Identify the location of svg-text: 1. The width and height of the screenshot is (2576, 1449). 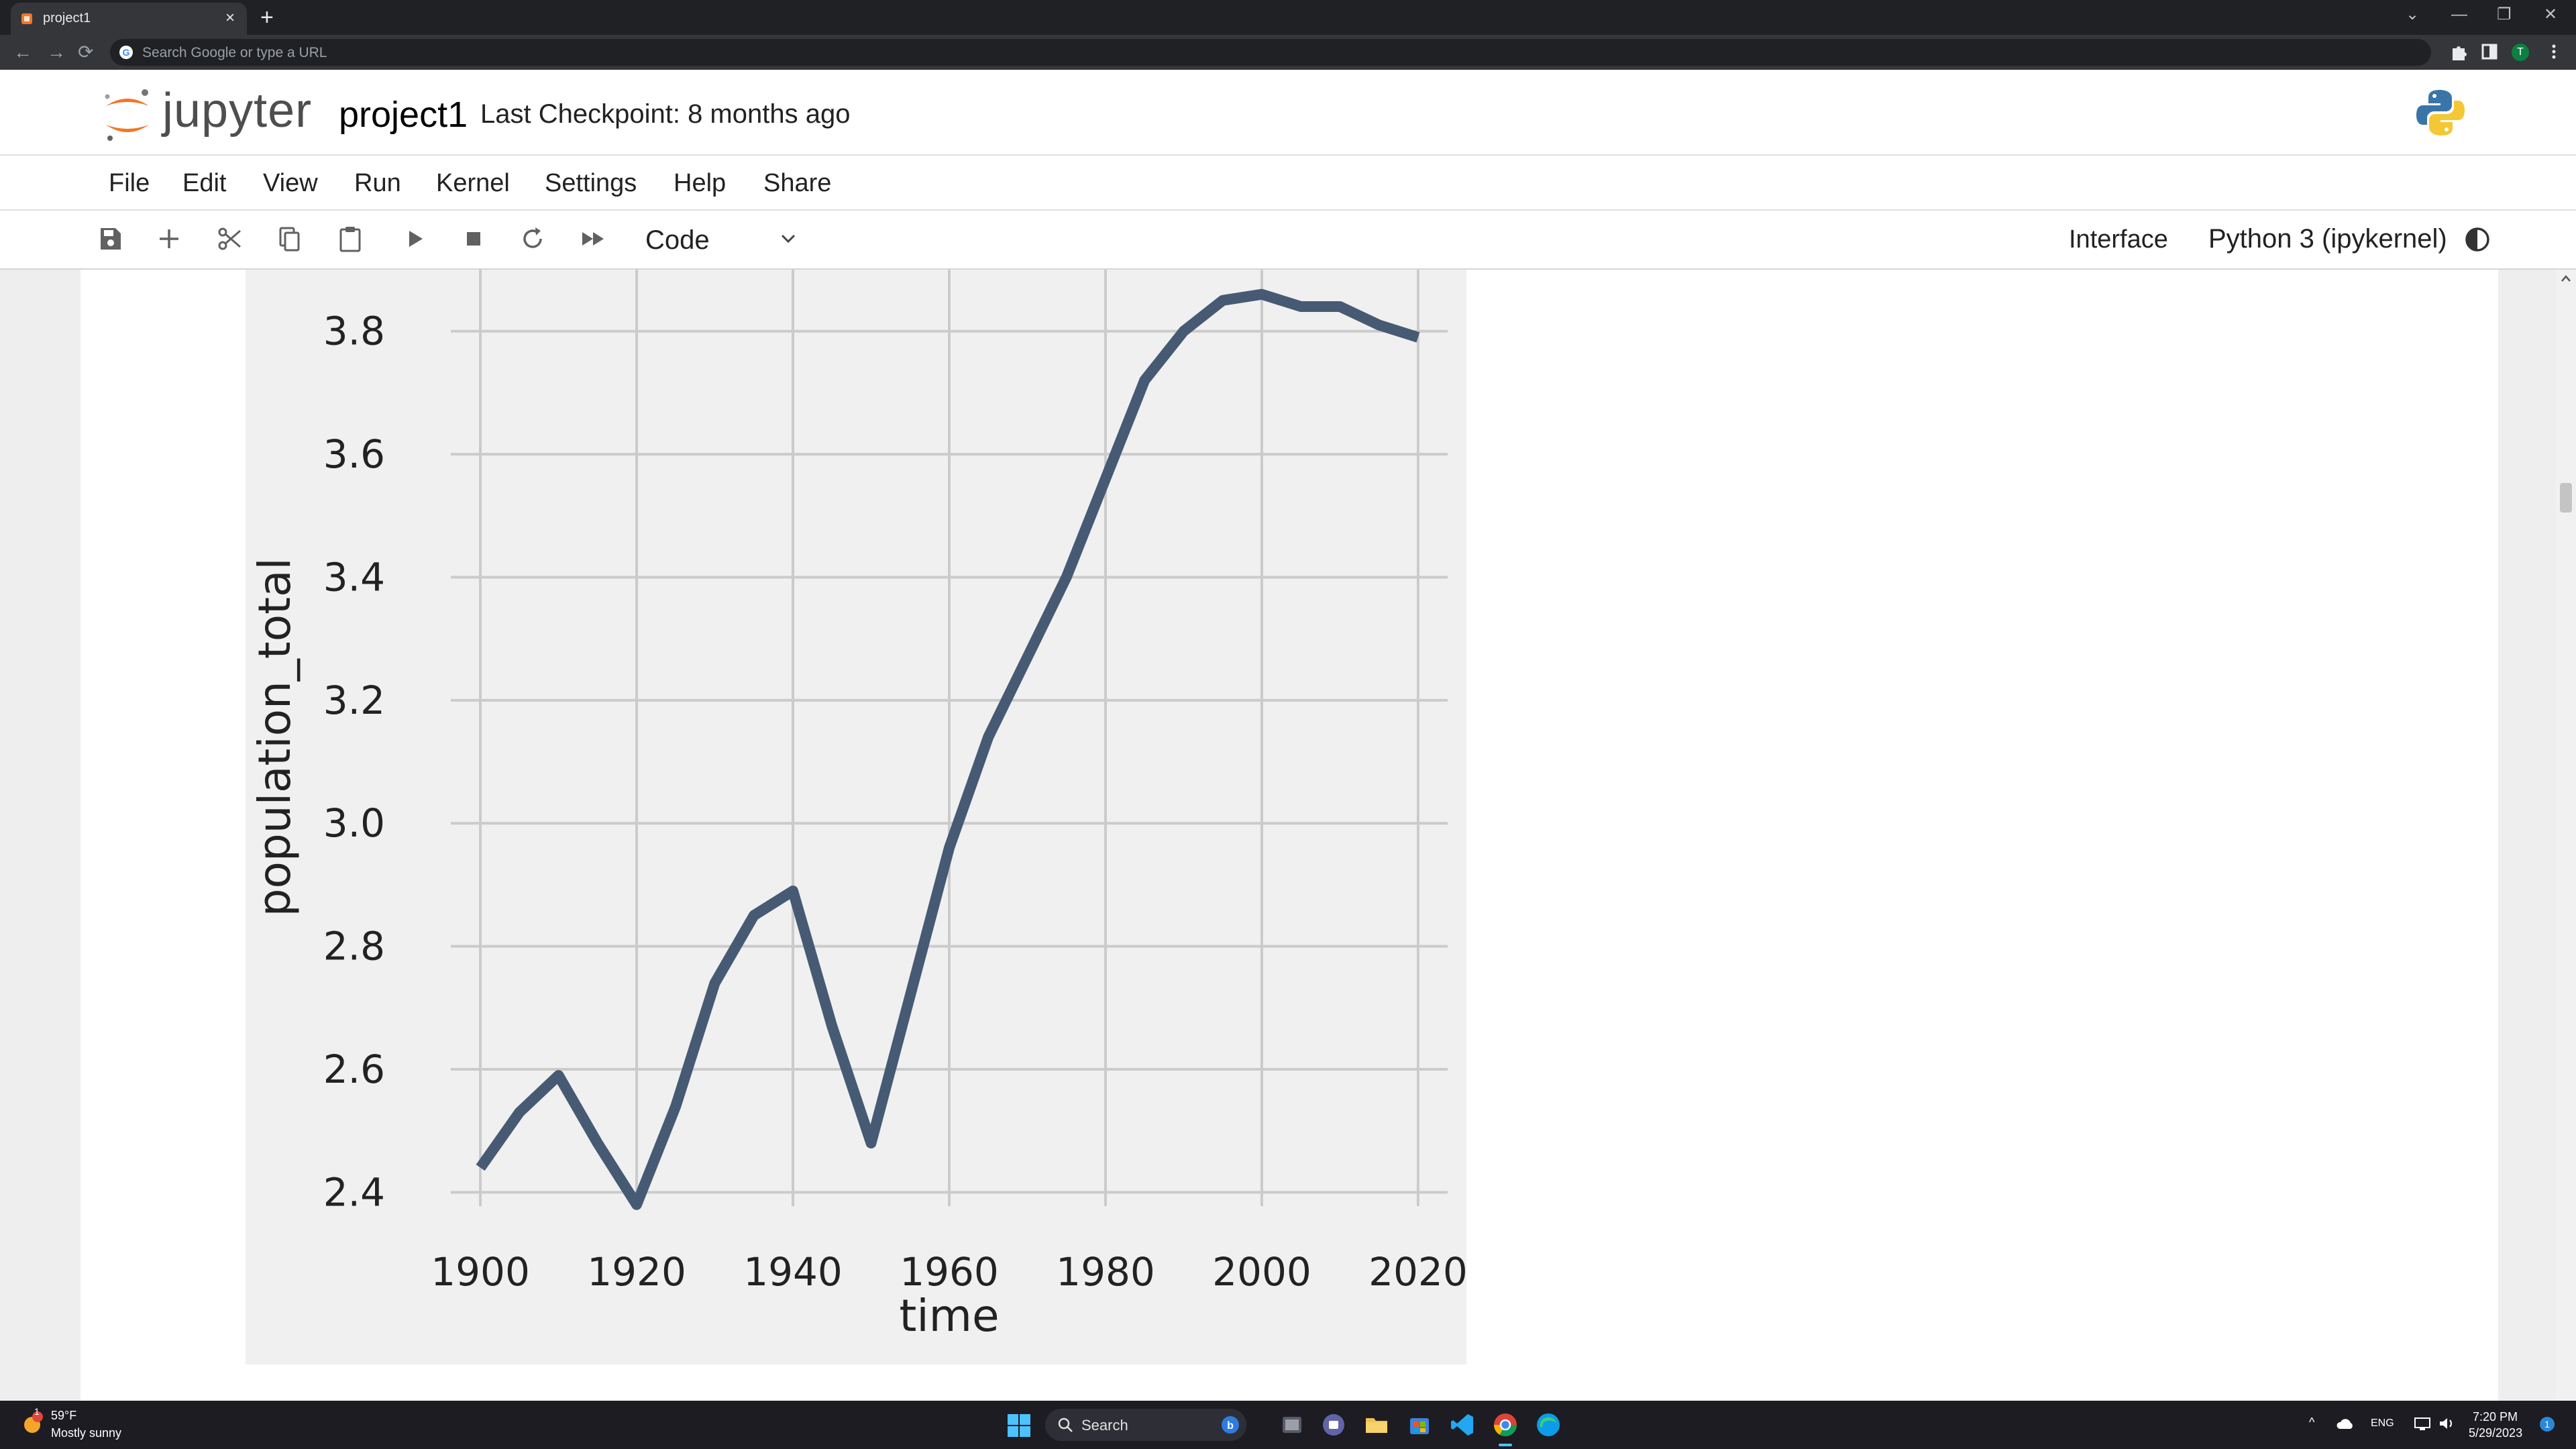
(2547, 1424).